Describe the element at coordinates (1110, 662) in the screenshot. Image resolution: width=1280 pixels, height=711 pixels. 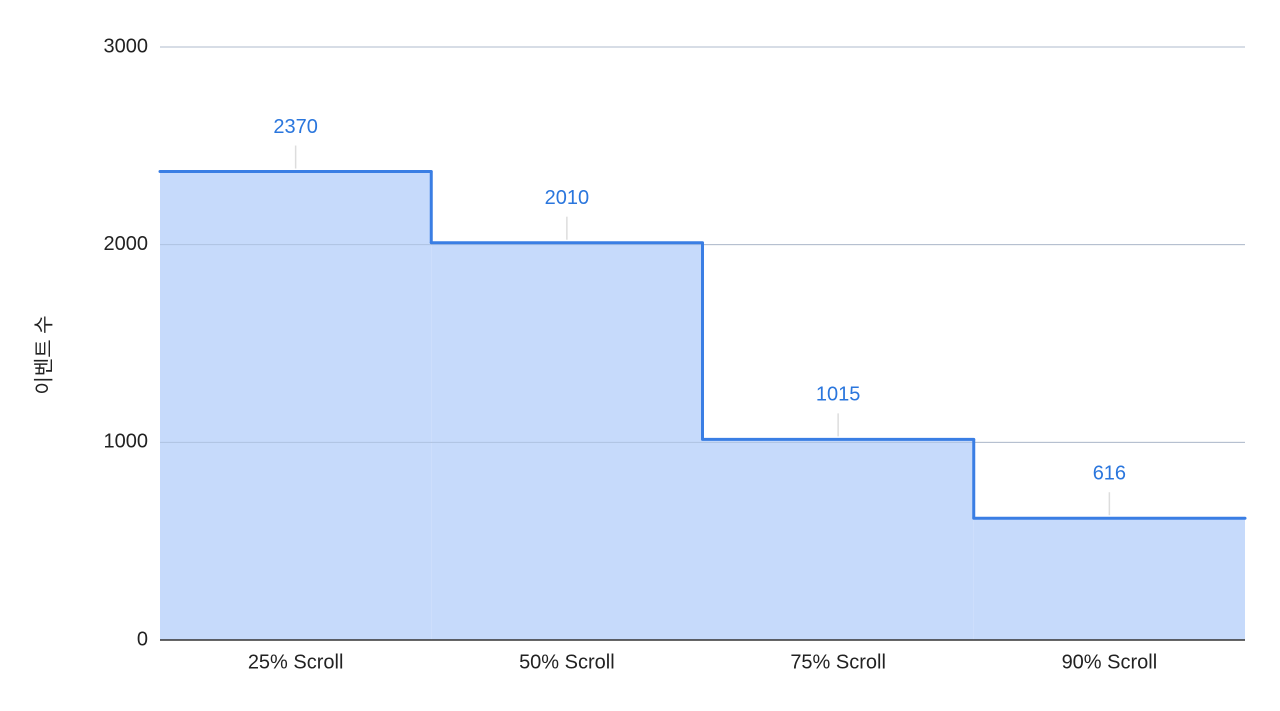
I see `x-tick-label: 90% Scroll` at that location.